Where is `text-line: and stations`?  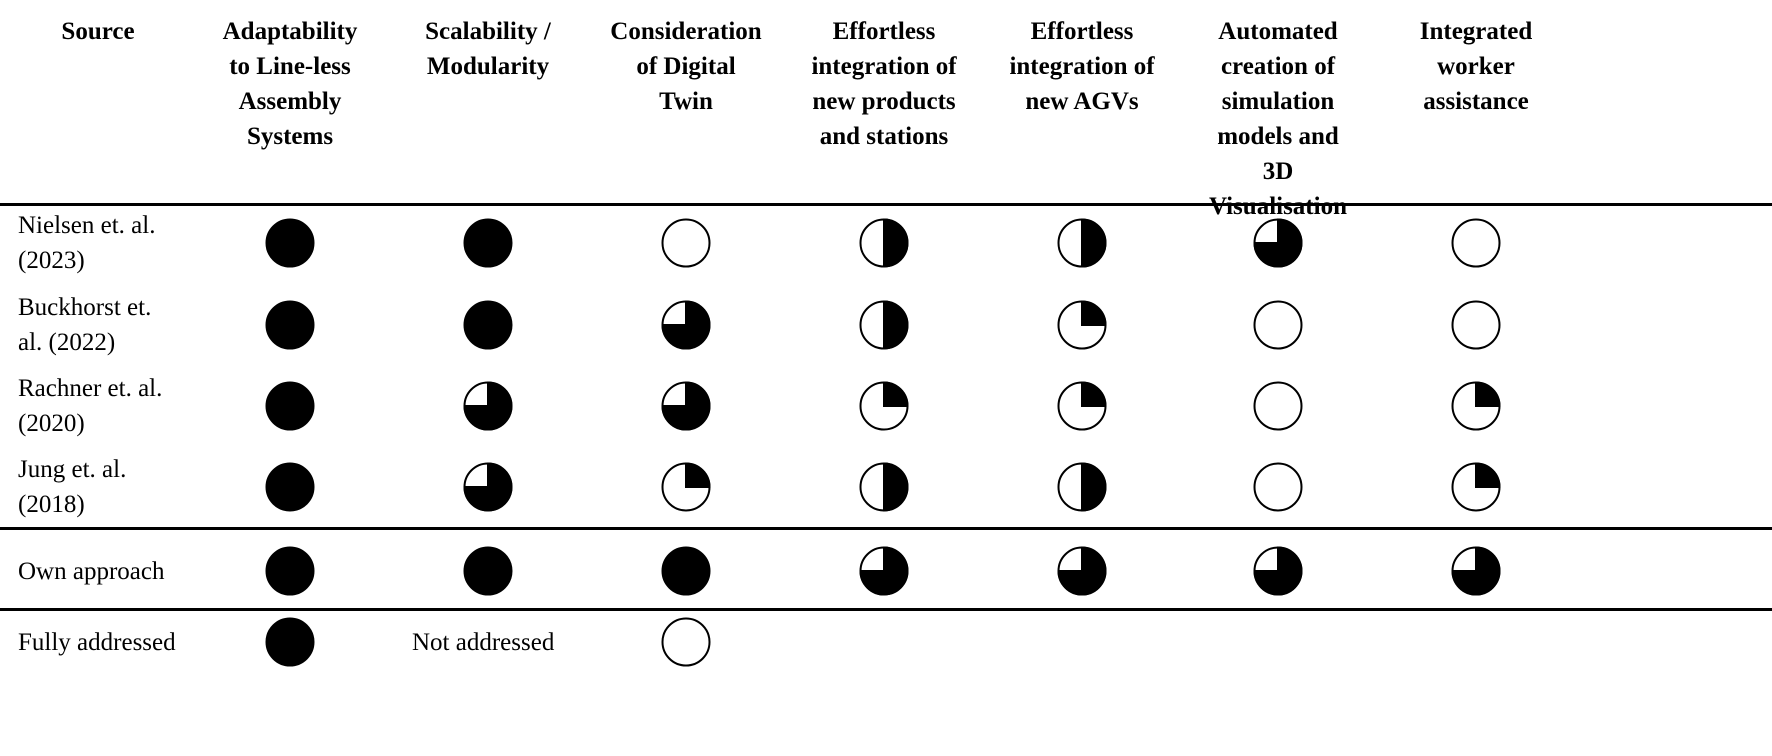 text-line: and stations is located at coordinates (884, 136).